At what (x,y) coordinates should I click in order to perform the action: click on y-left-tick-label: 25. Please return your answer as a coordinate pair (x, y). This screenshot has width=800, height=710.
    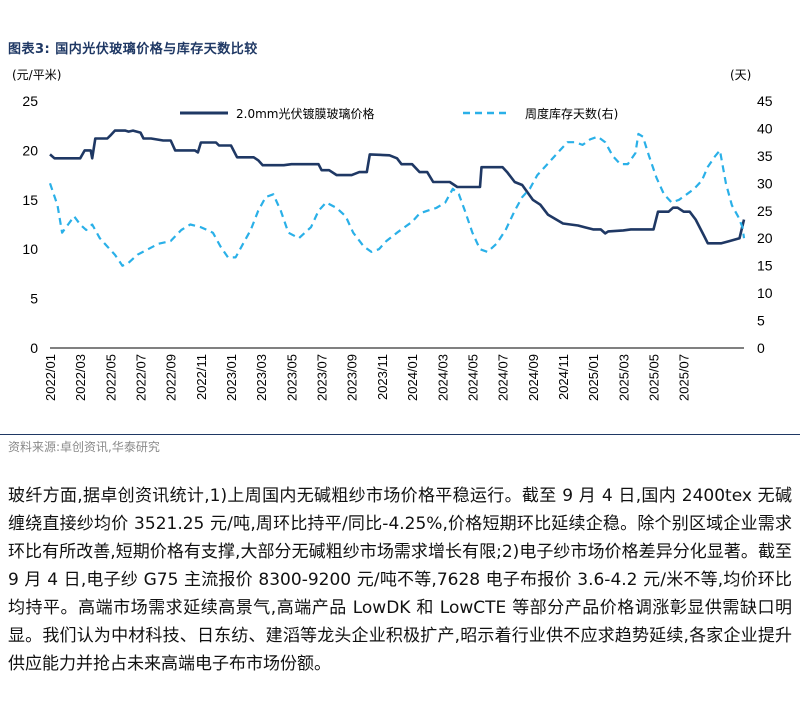
    Looking at the image, I should click on (30, 101).